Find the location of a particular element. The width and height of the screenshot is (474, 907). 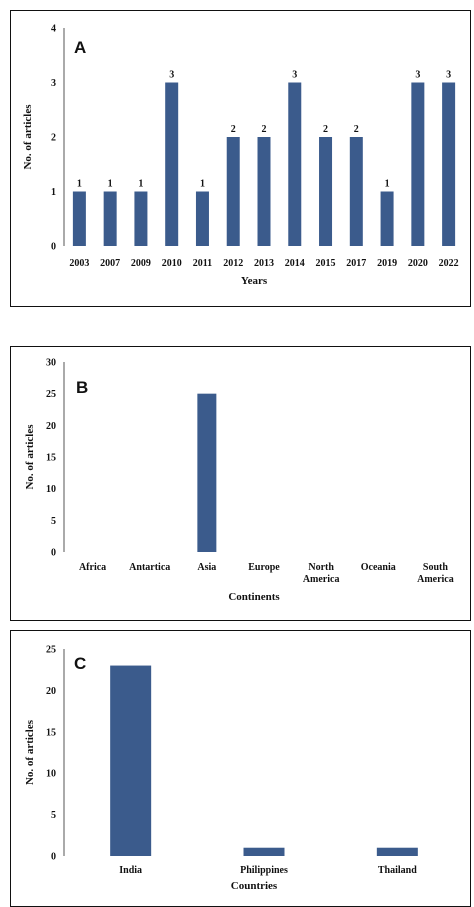

chart-a-x-tick-label: 2009 is located at coordinates (141, 263).